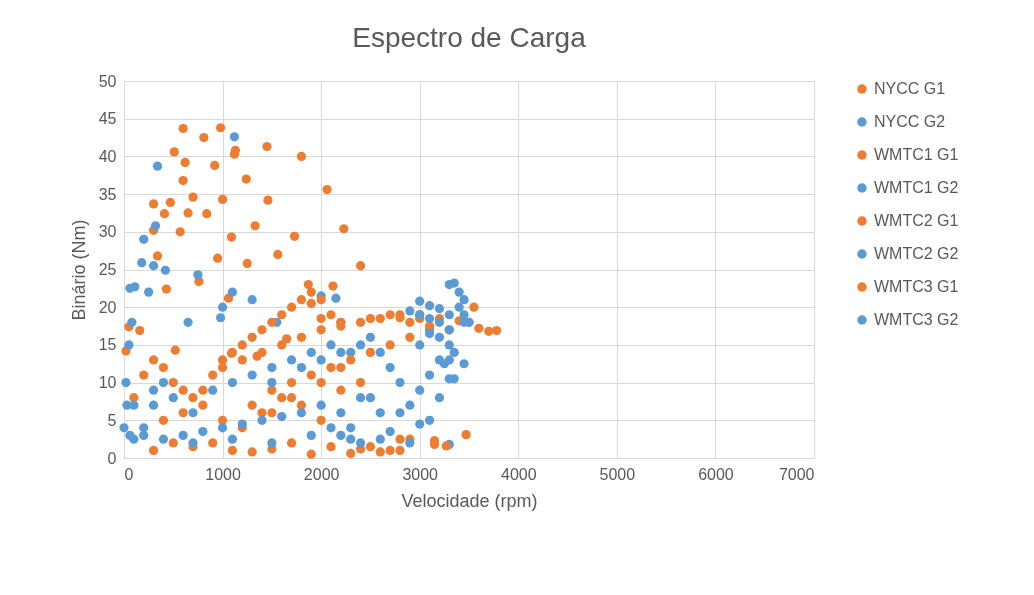 This screenshot has height=595, width=1034. Describe the element at coordinates (420, 474) in the screenshot. I see `x-tick-label: 3000` at that location.